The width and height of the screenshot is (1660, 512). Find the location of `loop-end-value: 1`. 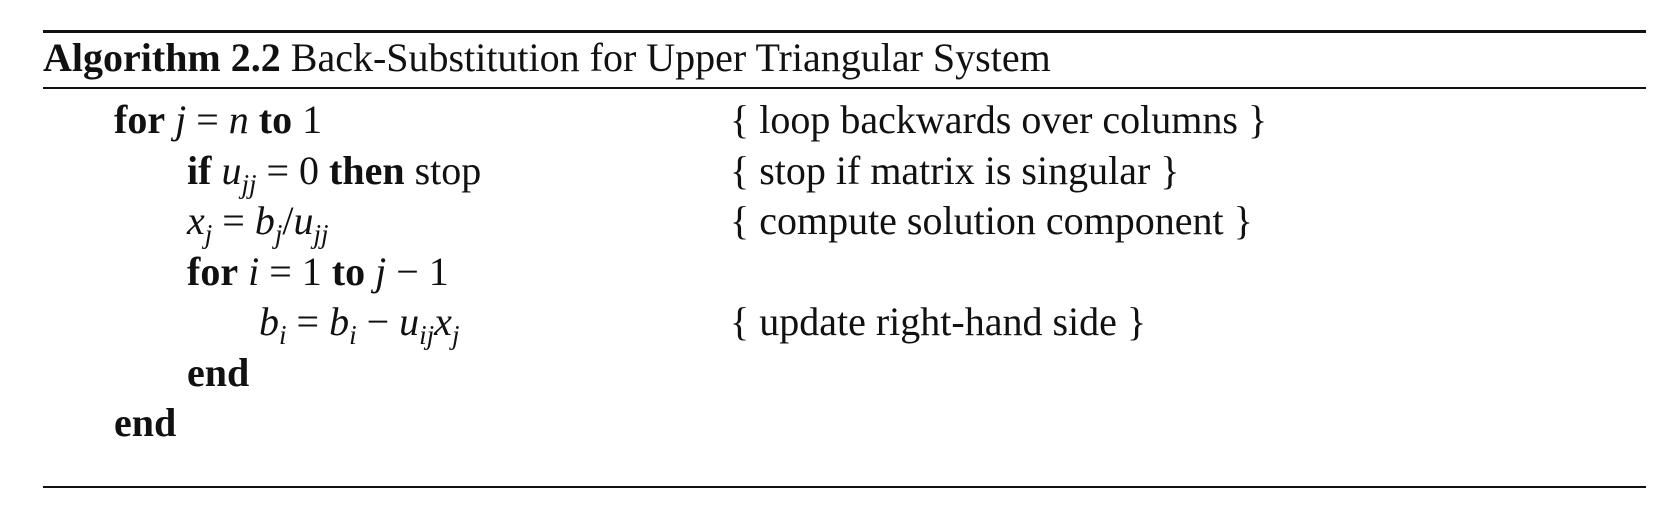

loop-end-value: 1 is located at coordinates (312, 119).